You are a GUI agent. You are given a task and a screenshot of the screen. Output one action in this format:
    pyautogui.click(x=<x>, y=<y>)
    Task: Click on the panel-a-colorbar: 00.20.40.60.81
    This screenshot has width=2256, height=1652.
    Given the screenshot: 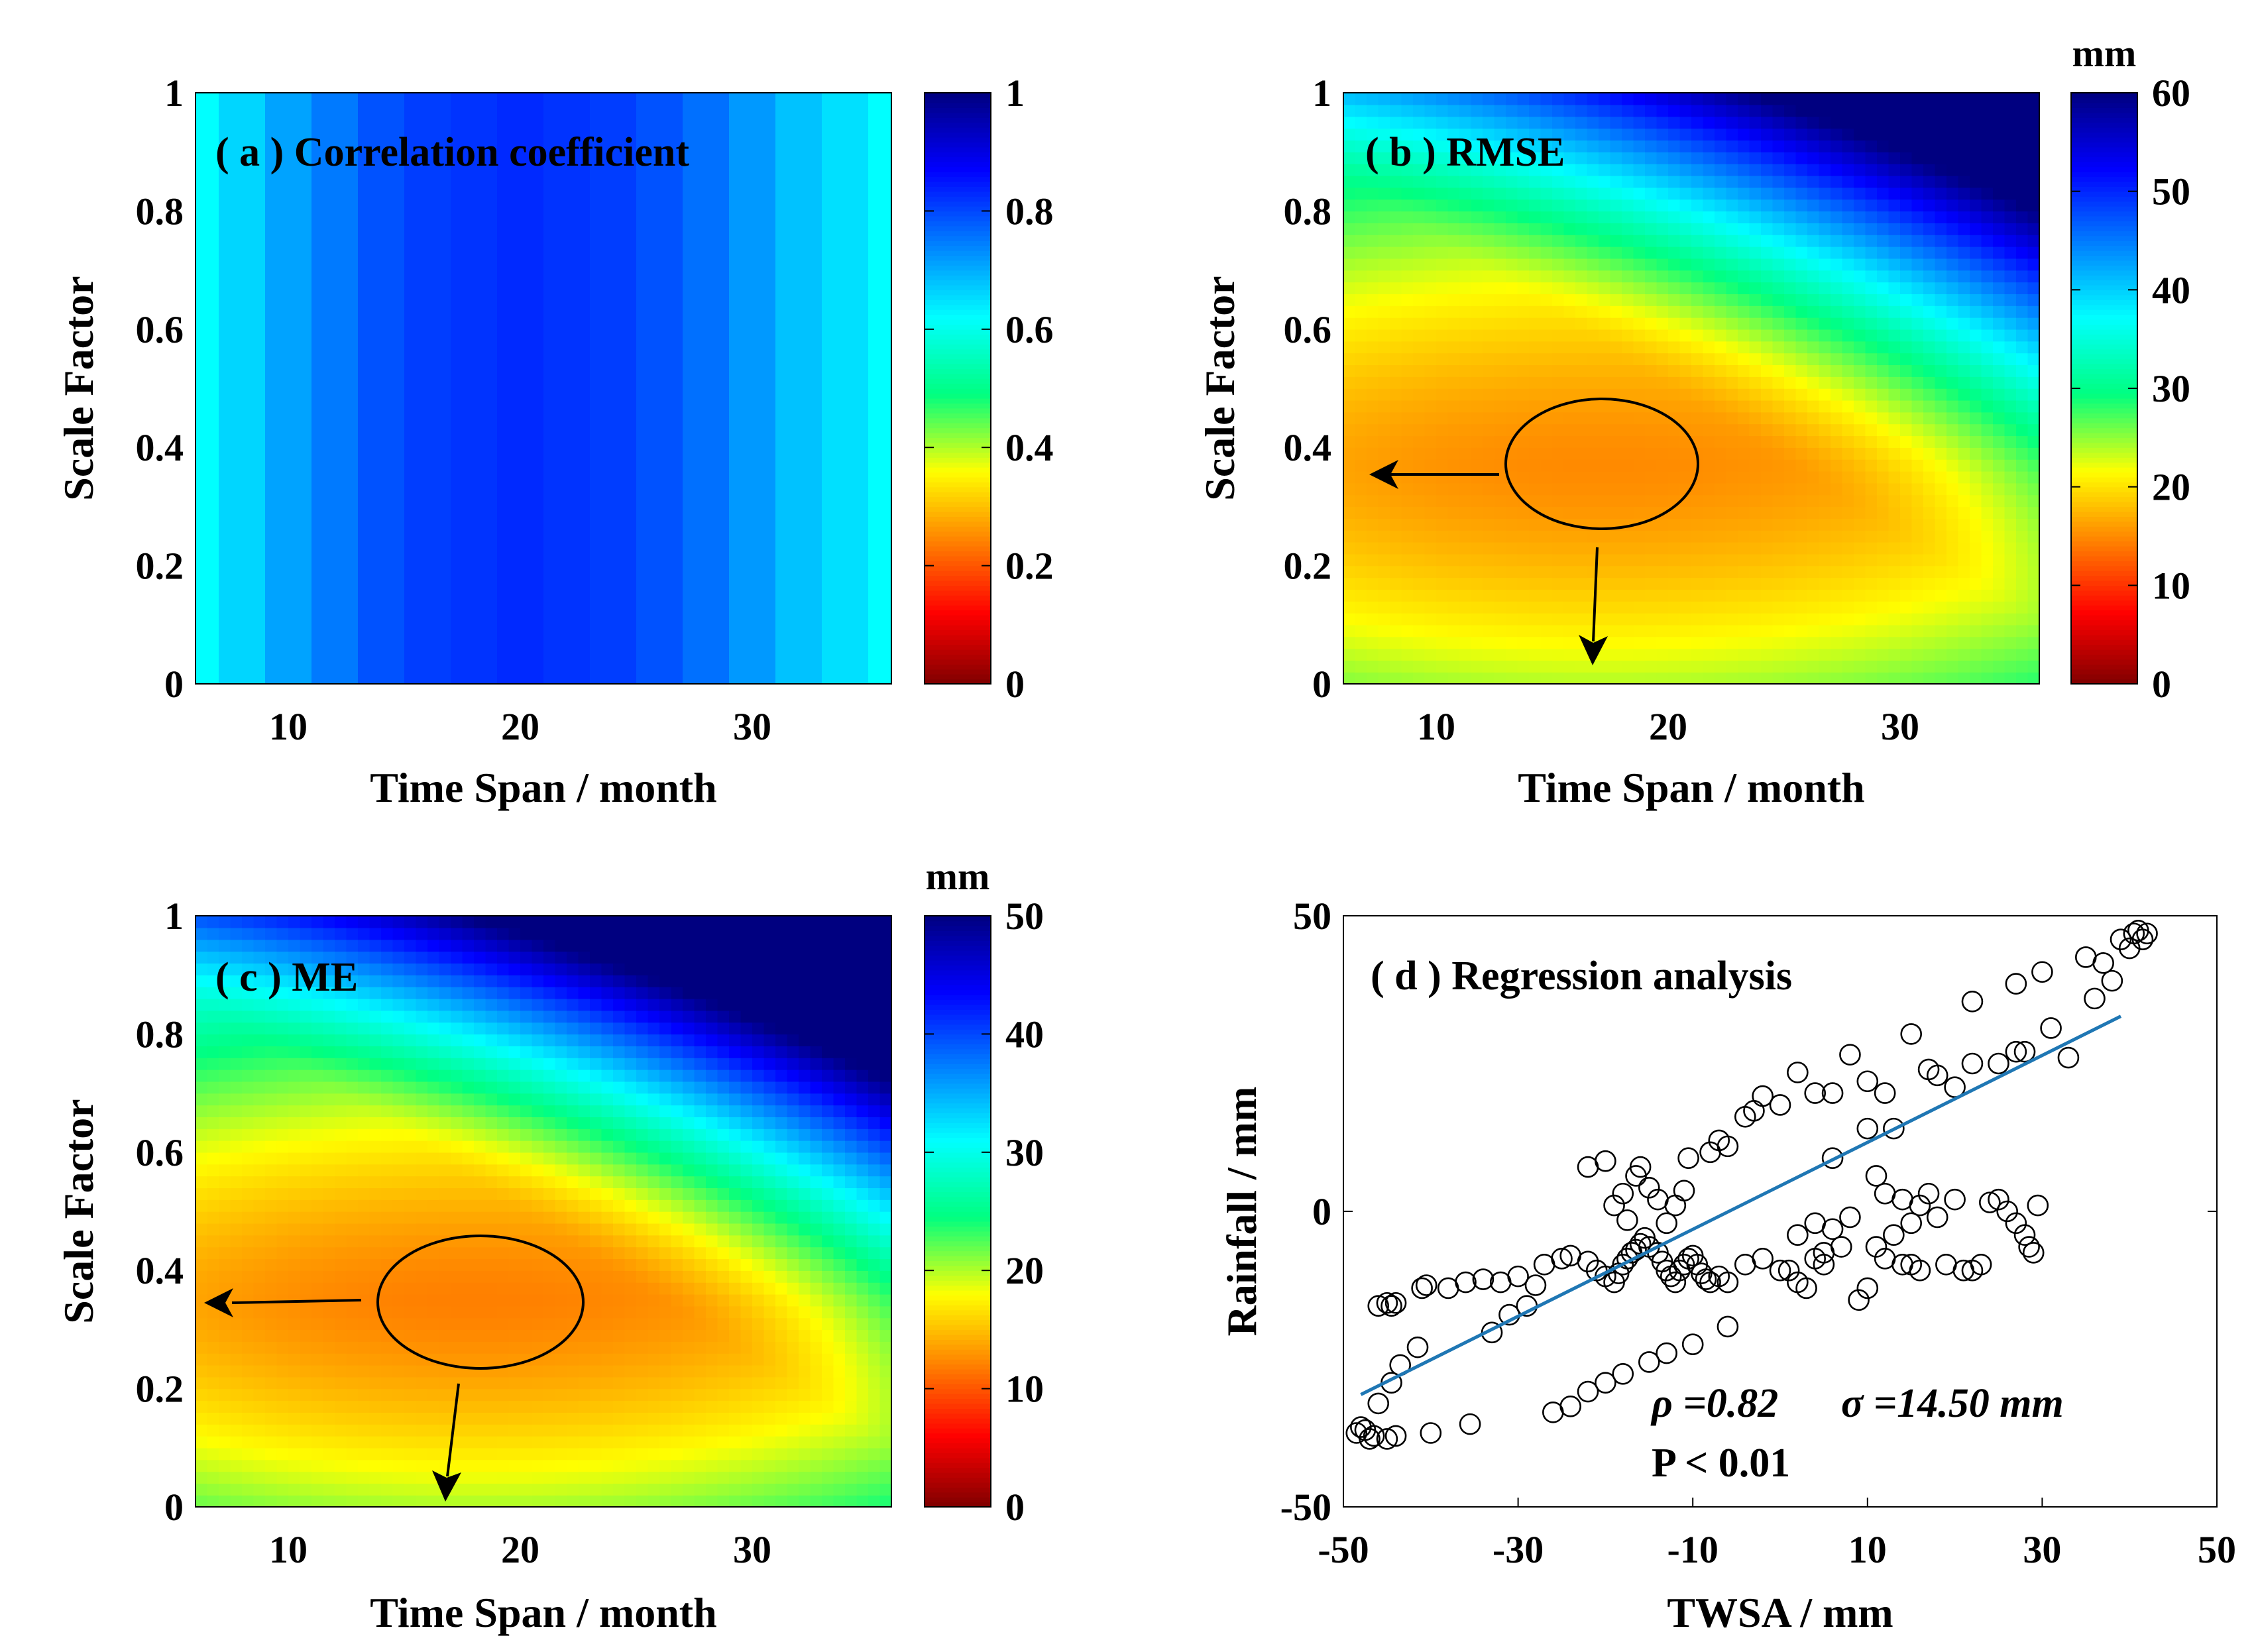 What is the action you would take?
    pyautogui.click(x=989, y=389)
    